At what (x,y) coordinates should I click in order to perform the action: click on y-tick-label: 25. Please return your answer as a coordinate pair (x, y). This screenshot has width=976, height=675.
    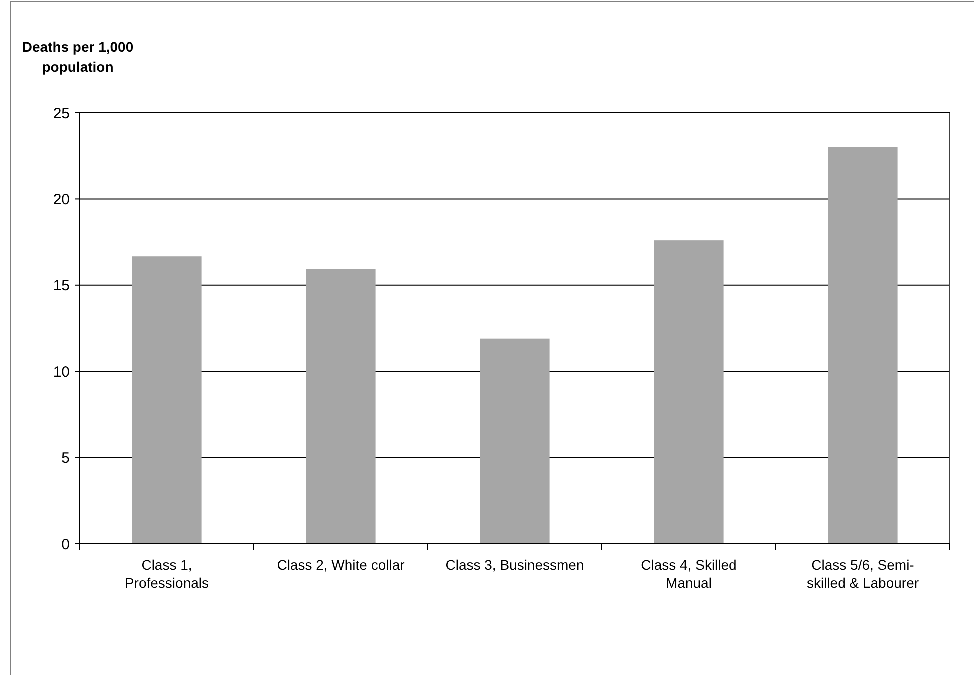
    Looking at the image, I should click on (61, 113).